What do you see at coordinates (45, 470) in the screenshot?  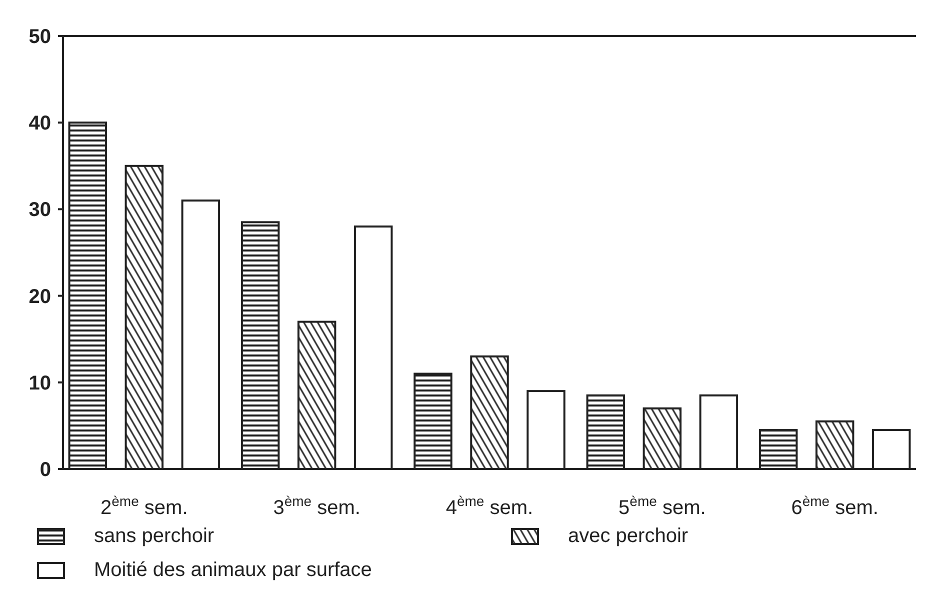 I see `y-tick-label: 0` at bounding box center [45, 470].